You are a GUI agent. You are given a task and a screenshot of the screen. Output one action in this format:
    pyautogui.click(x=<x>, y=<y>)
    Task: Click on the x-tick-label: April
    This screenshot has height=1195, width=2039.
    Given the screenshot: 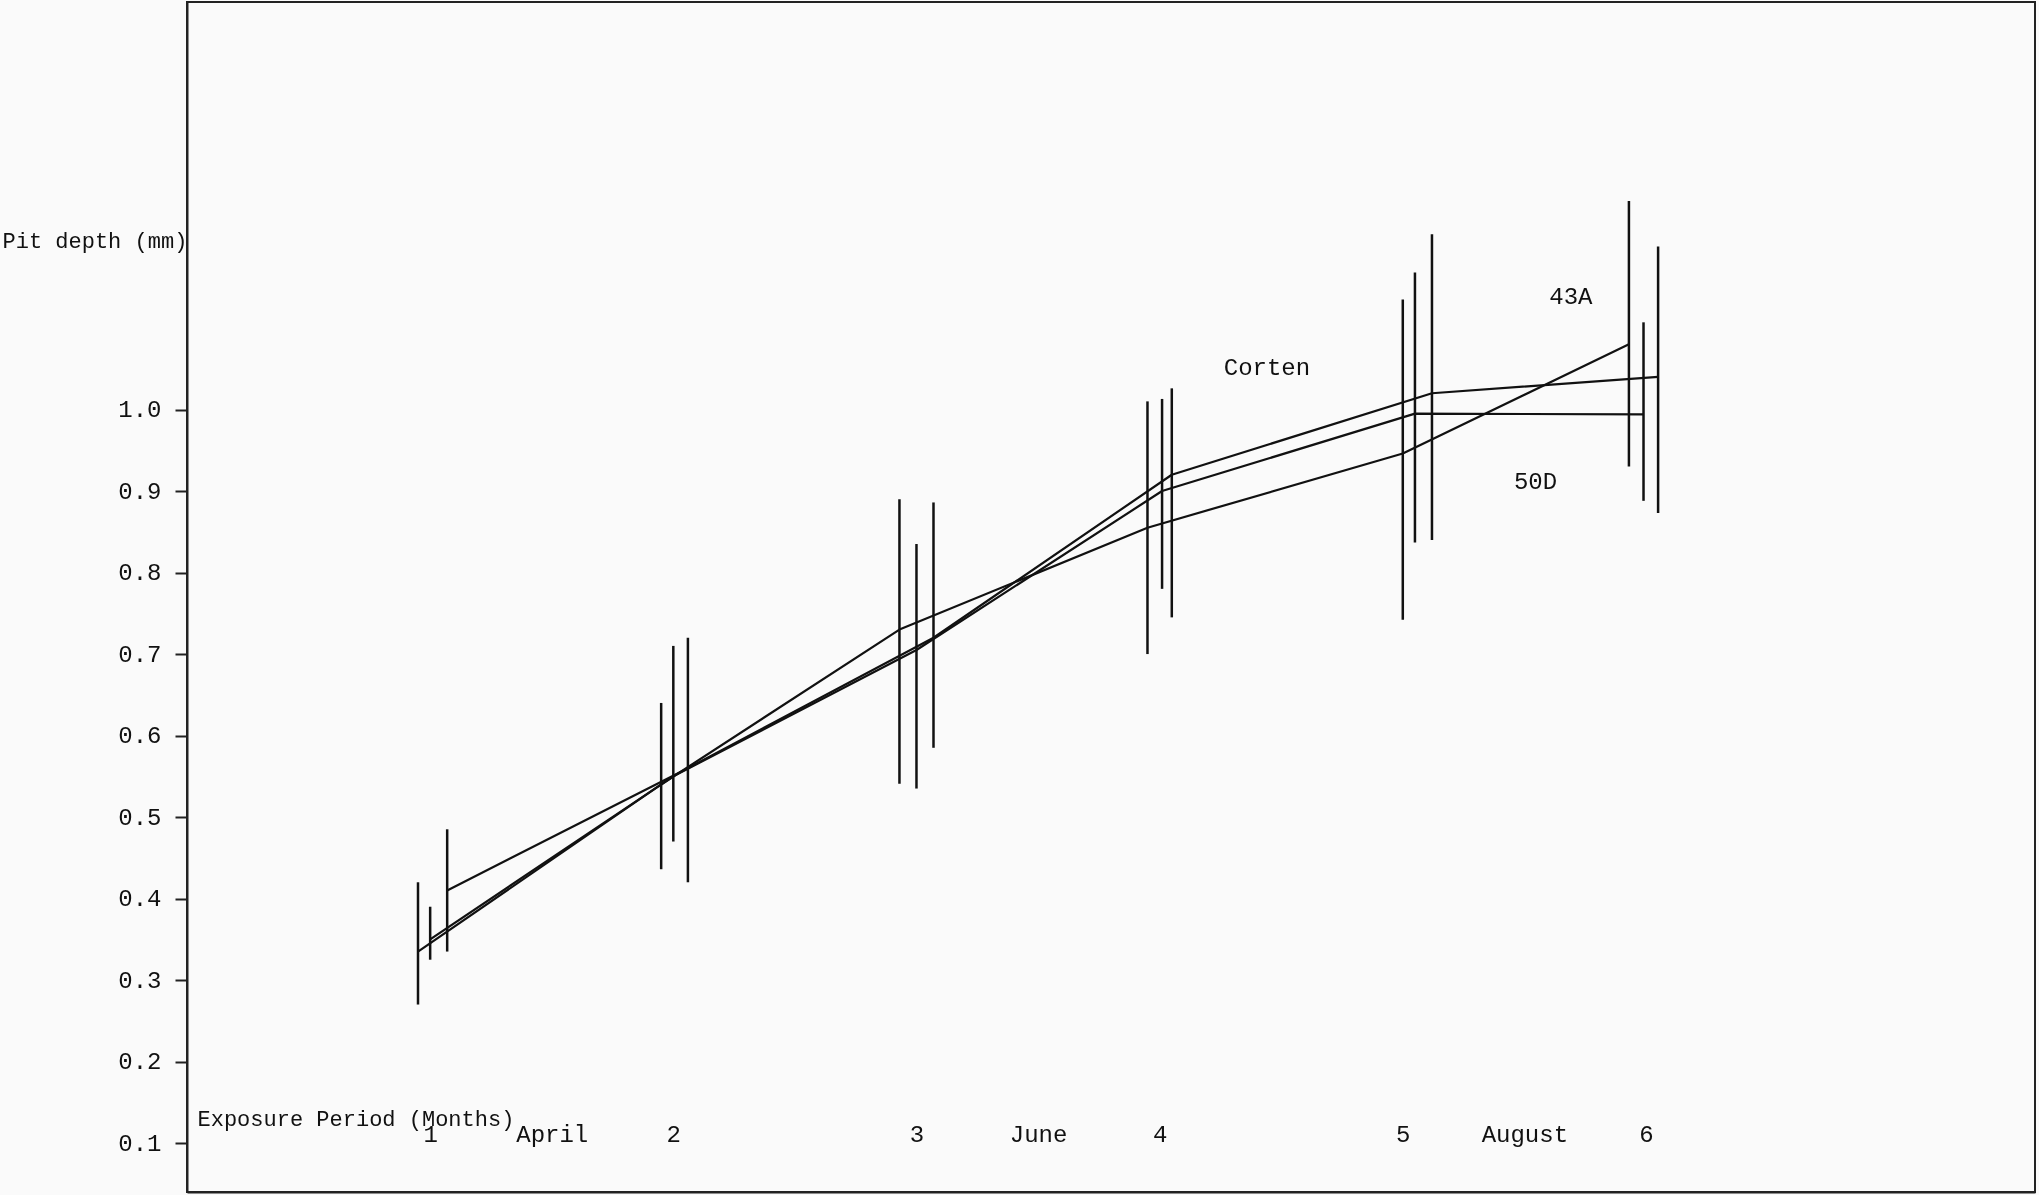 What is the action you would take?
    pyautogui.click(x=552, y=1135)
    